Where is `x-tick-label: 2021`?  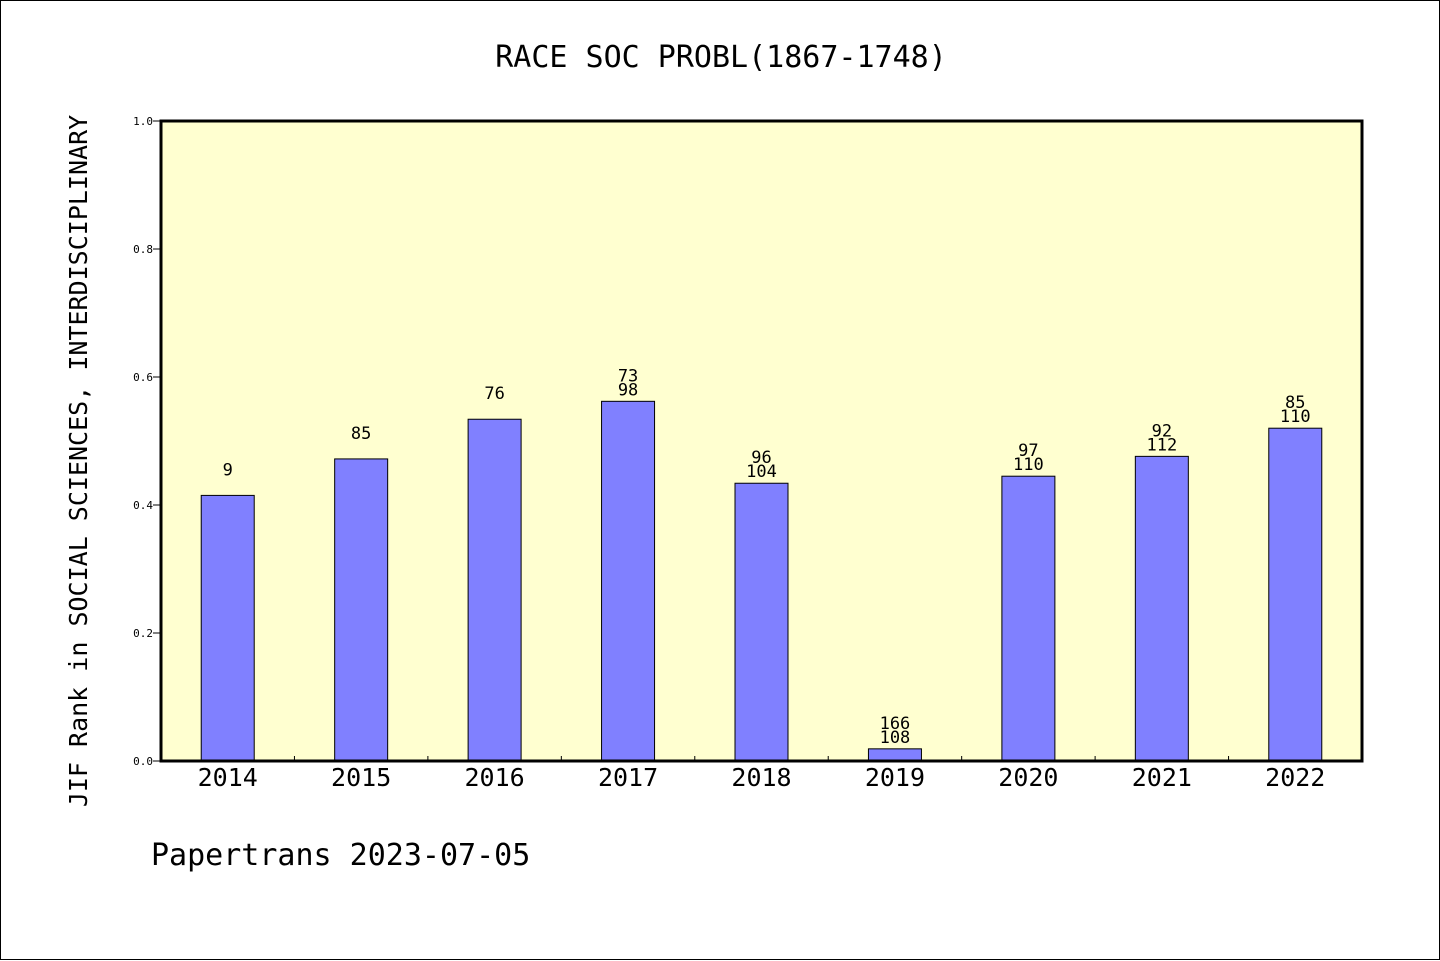 x-tick-label: 2021 is located at coordinates (1162, 777).